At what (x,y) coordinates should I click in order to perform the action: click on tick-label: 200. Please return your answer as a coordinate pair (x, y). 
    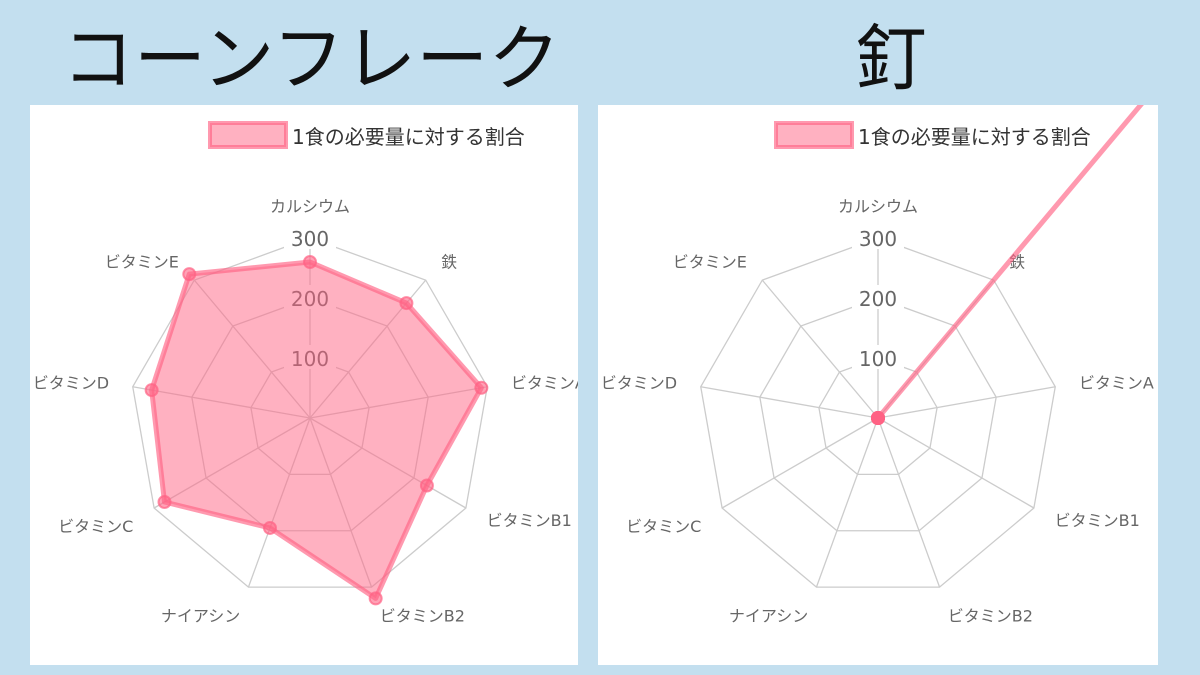
    Looking at the image, I should click on (878, 299).